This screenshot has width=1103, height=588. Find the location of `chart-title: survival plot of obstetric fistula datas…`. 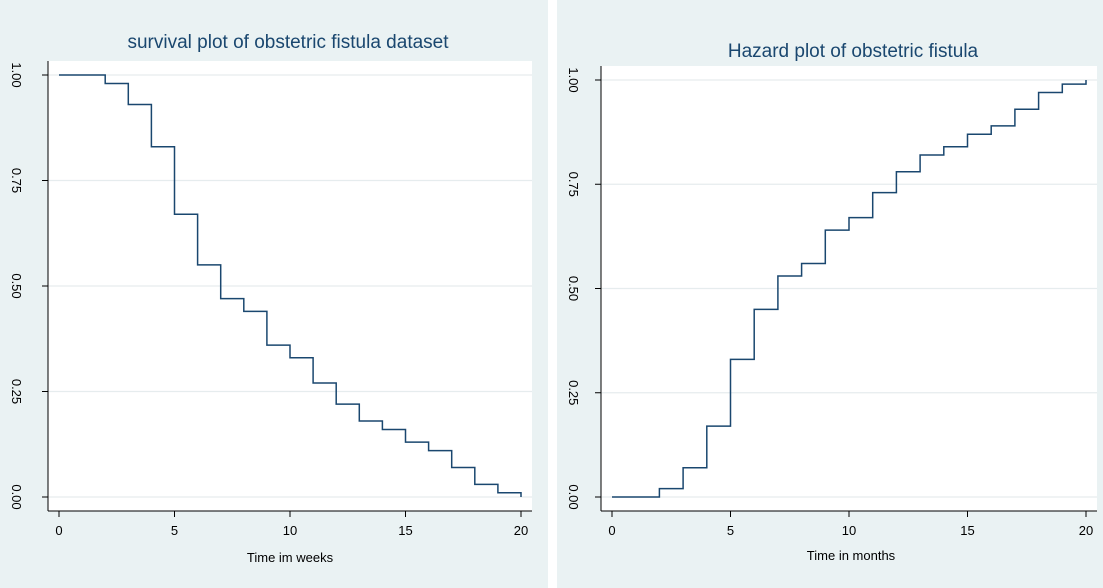

chart-title: survival plot of obstetric fistula datas… is located at coordinates (288, 42).